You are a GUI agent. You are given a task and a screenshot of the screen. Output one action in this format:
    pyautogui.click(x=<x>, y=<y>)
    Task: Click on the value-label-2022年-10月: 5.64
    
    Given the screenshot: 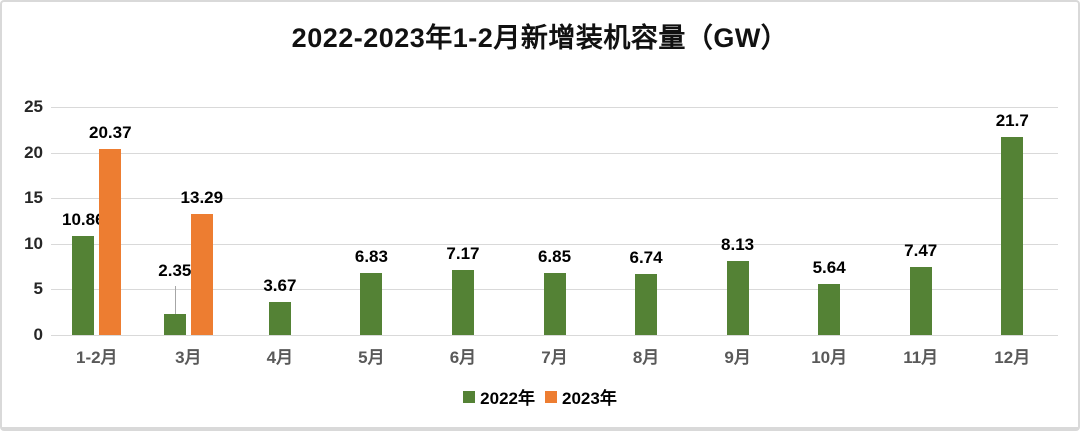 What is the action you would take?
    pyautogui.click(x=829, y=267)
    